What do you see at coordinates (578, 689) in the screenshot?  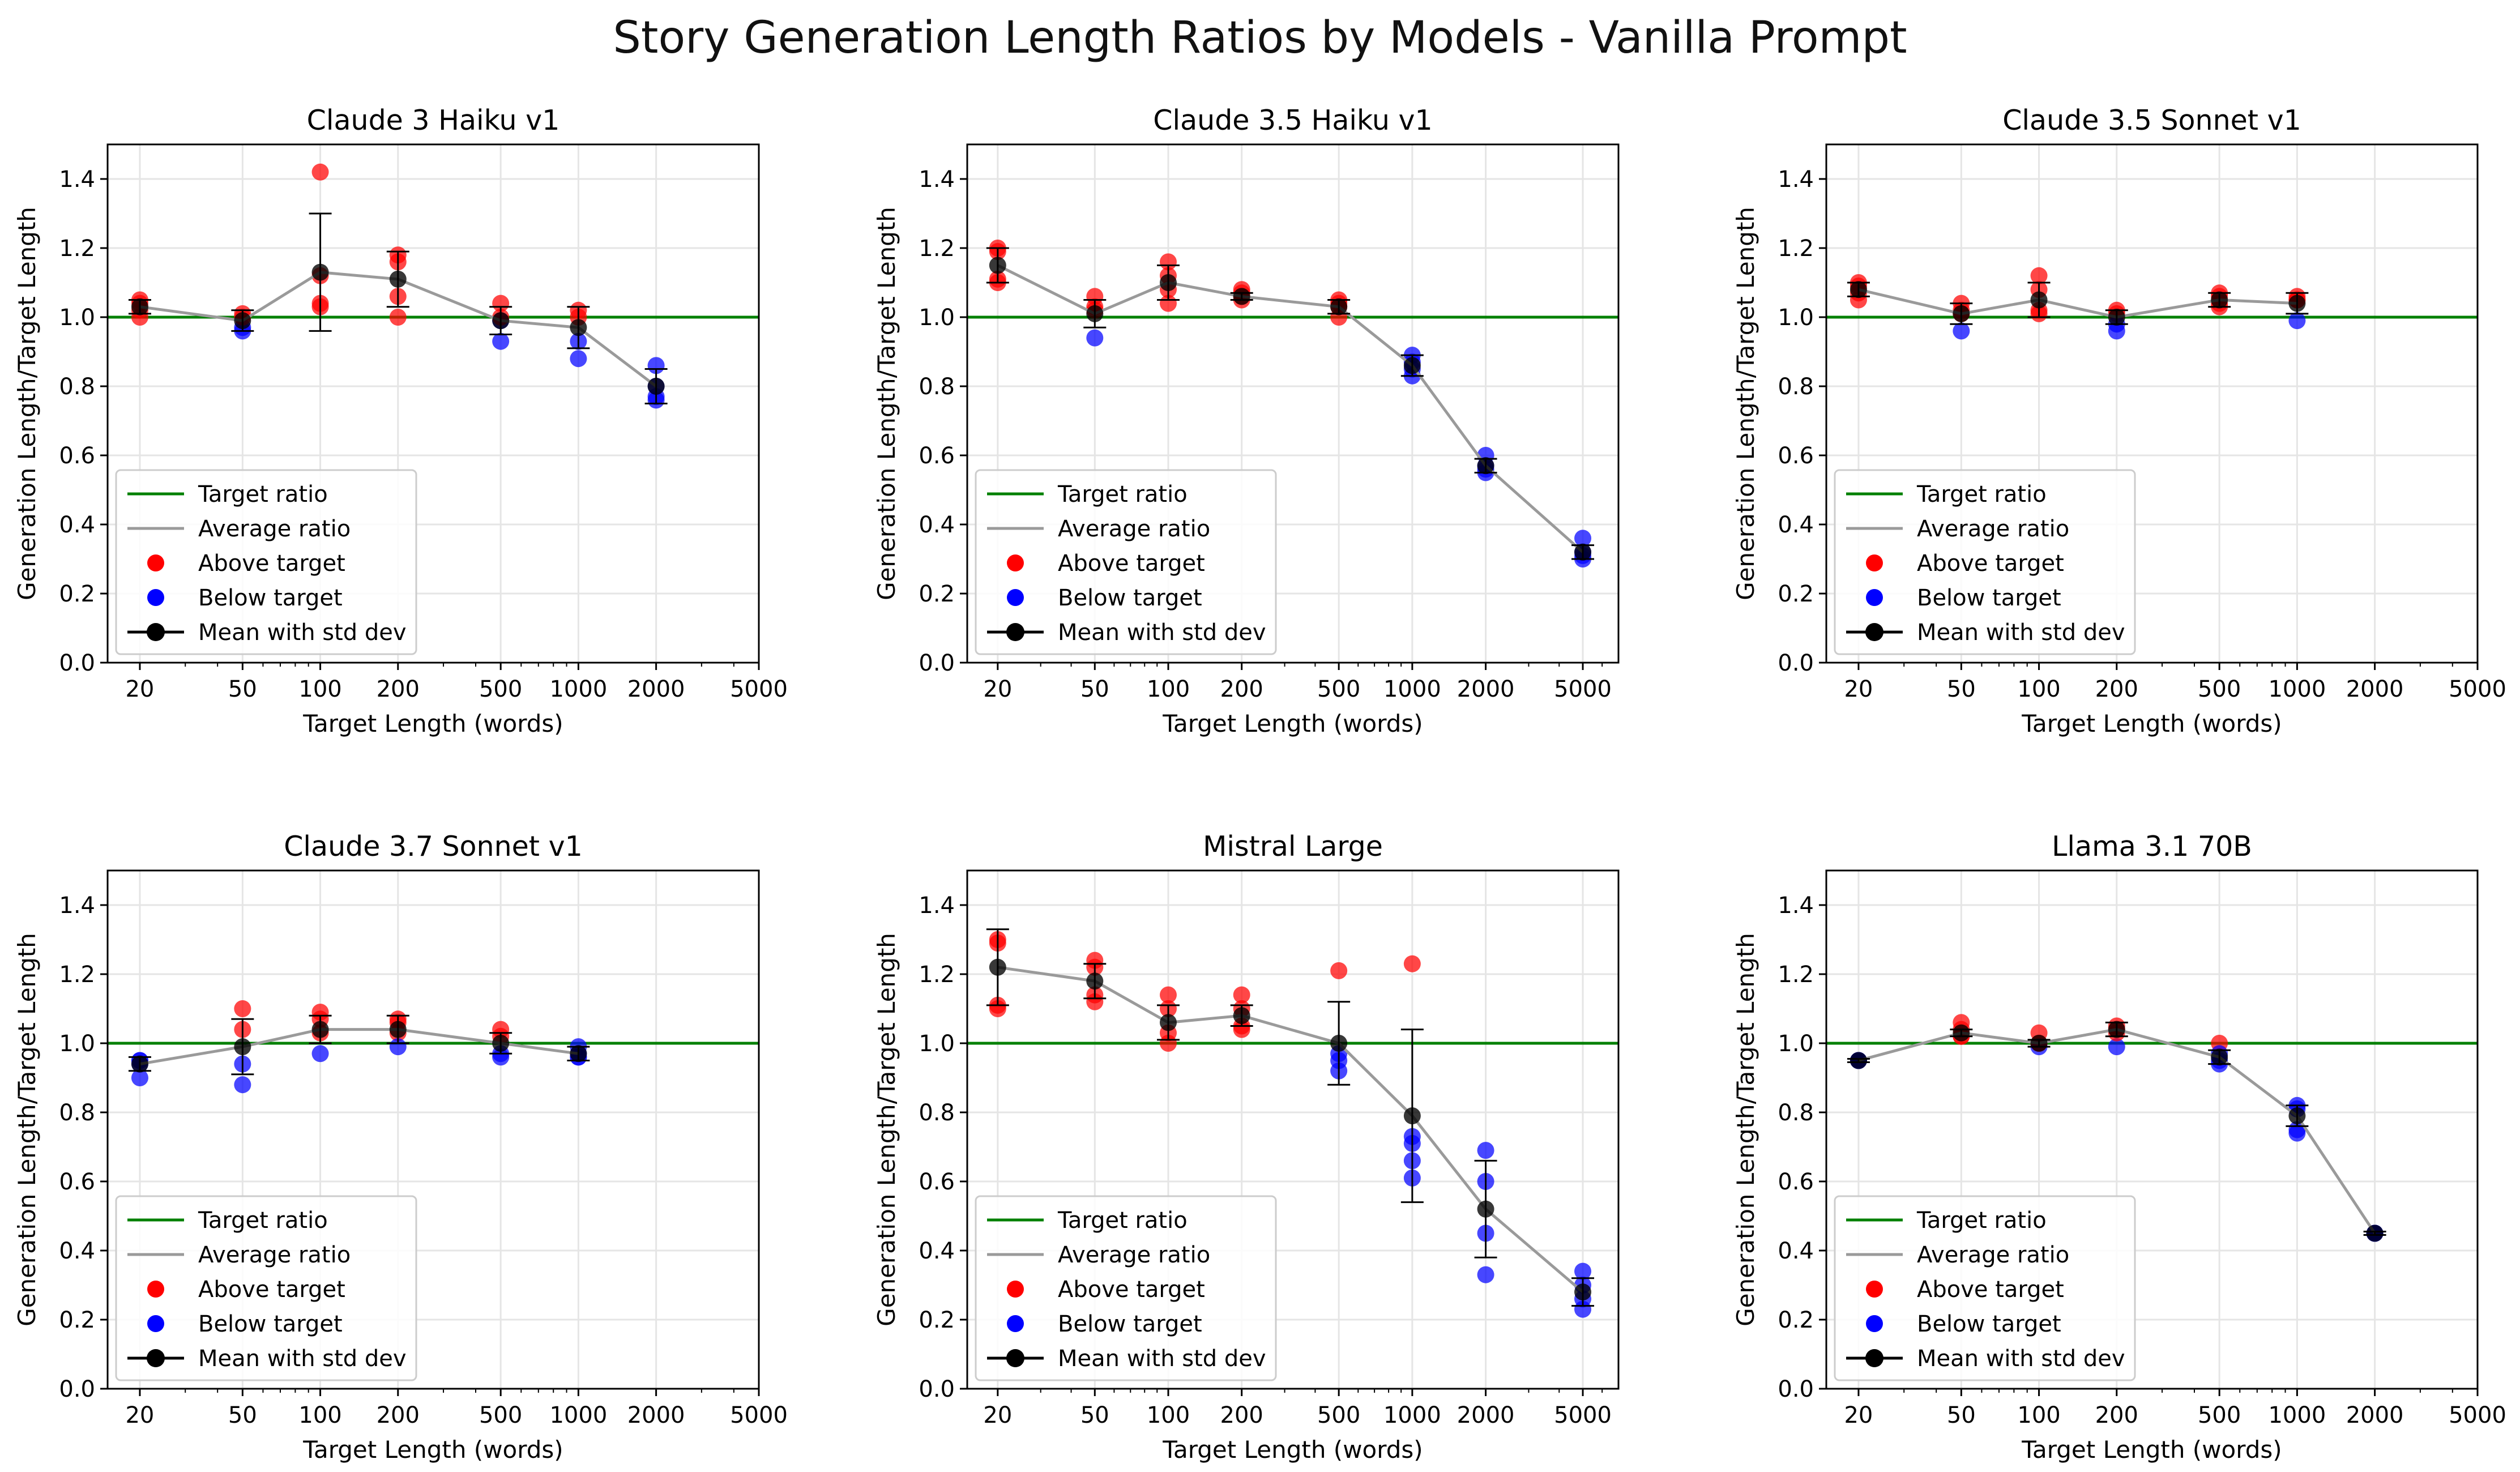 I see `x-tick-label: 1000` at bounding box center [578, 689].